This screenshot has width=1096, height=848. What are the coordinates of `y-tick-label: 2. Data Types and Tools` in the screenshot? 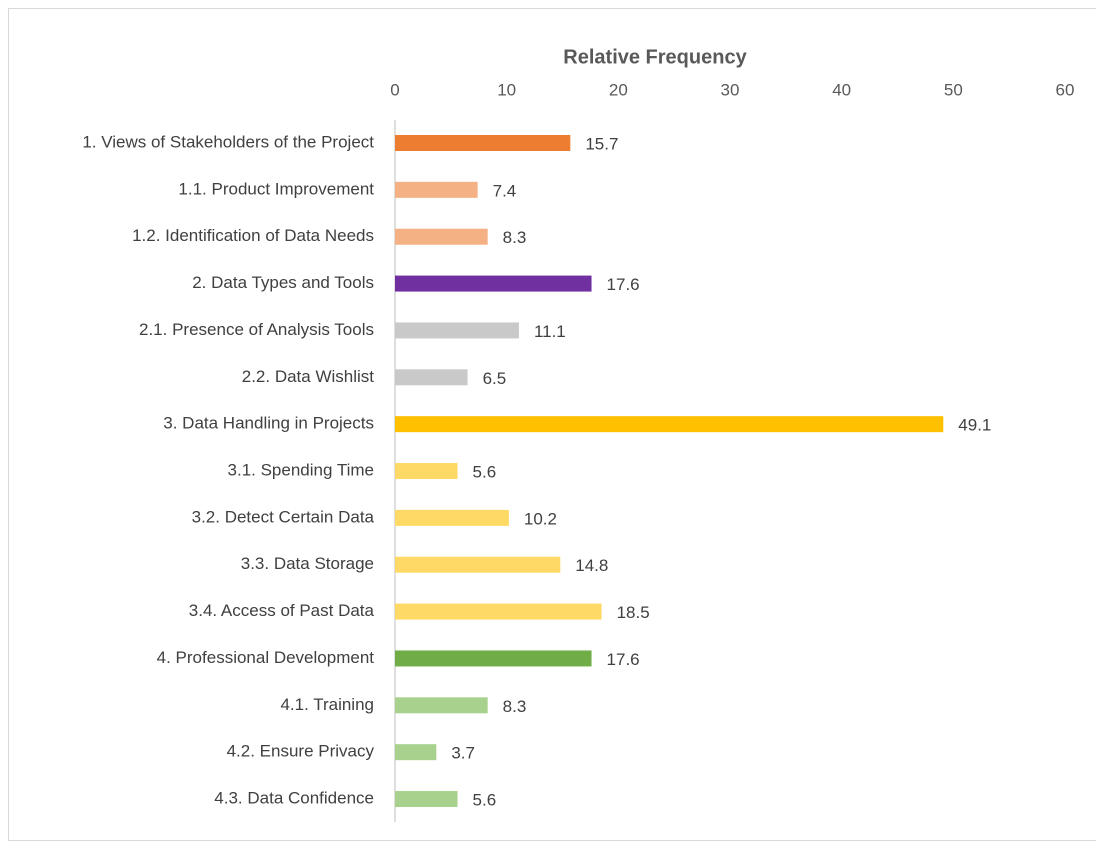 It's located at (283, 282).